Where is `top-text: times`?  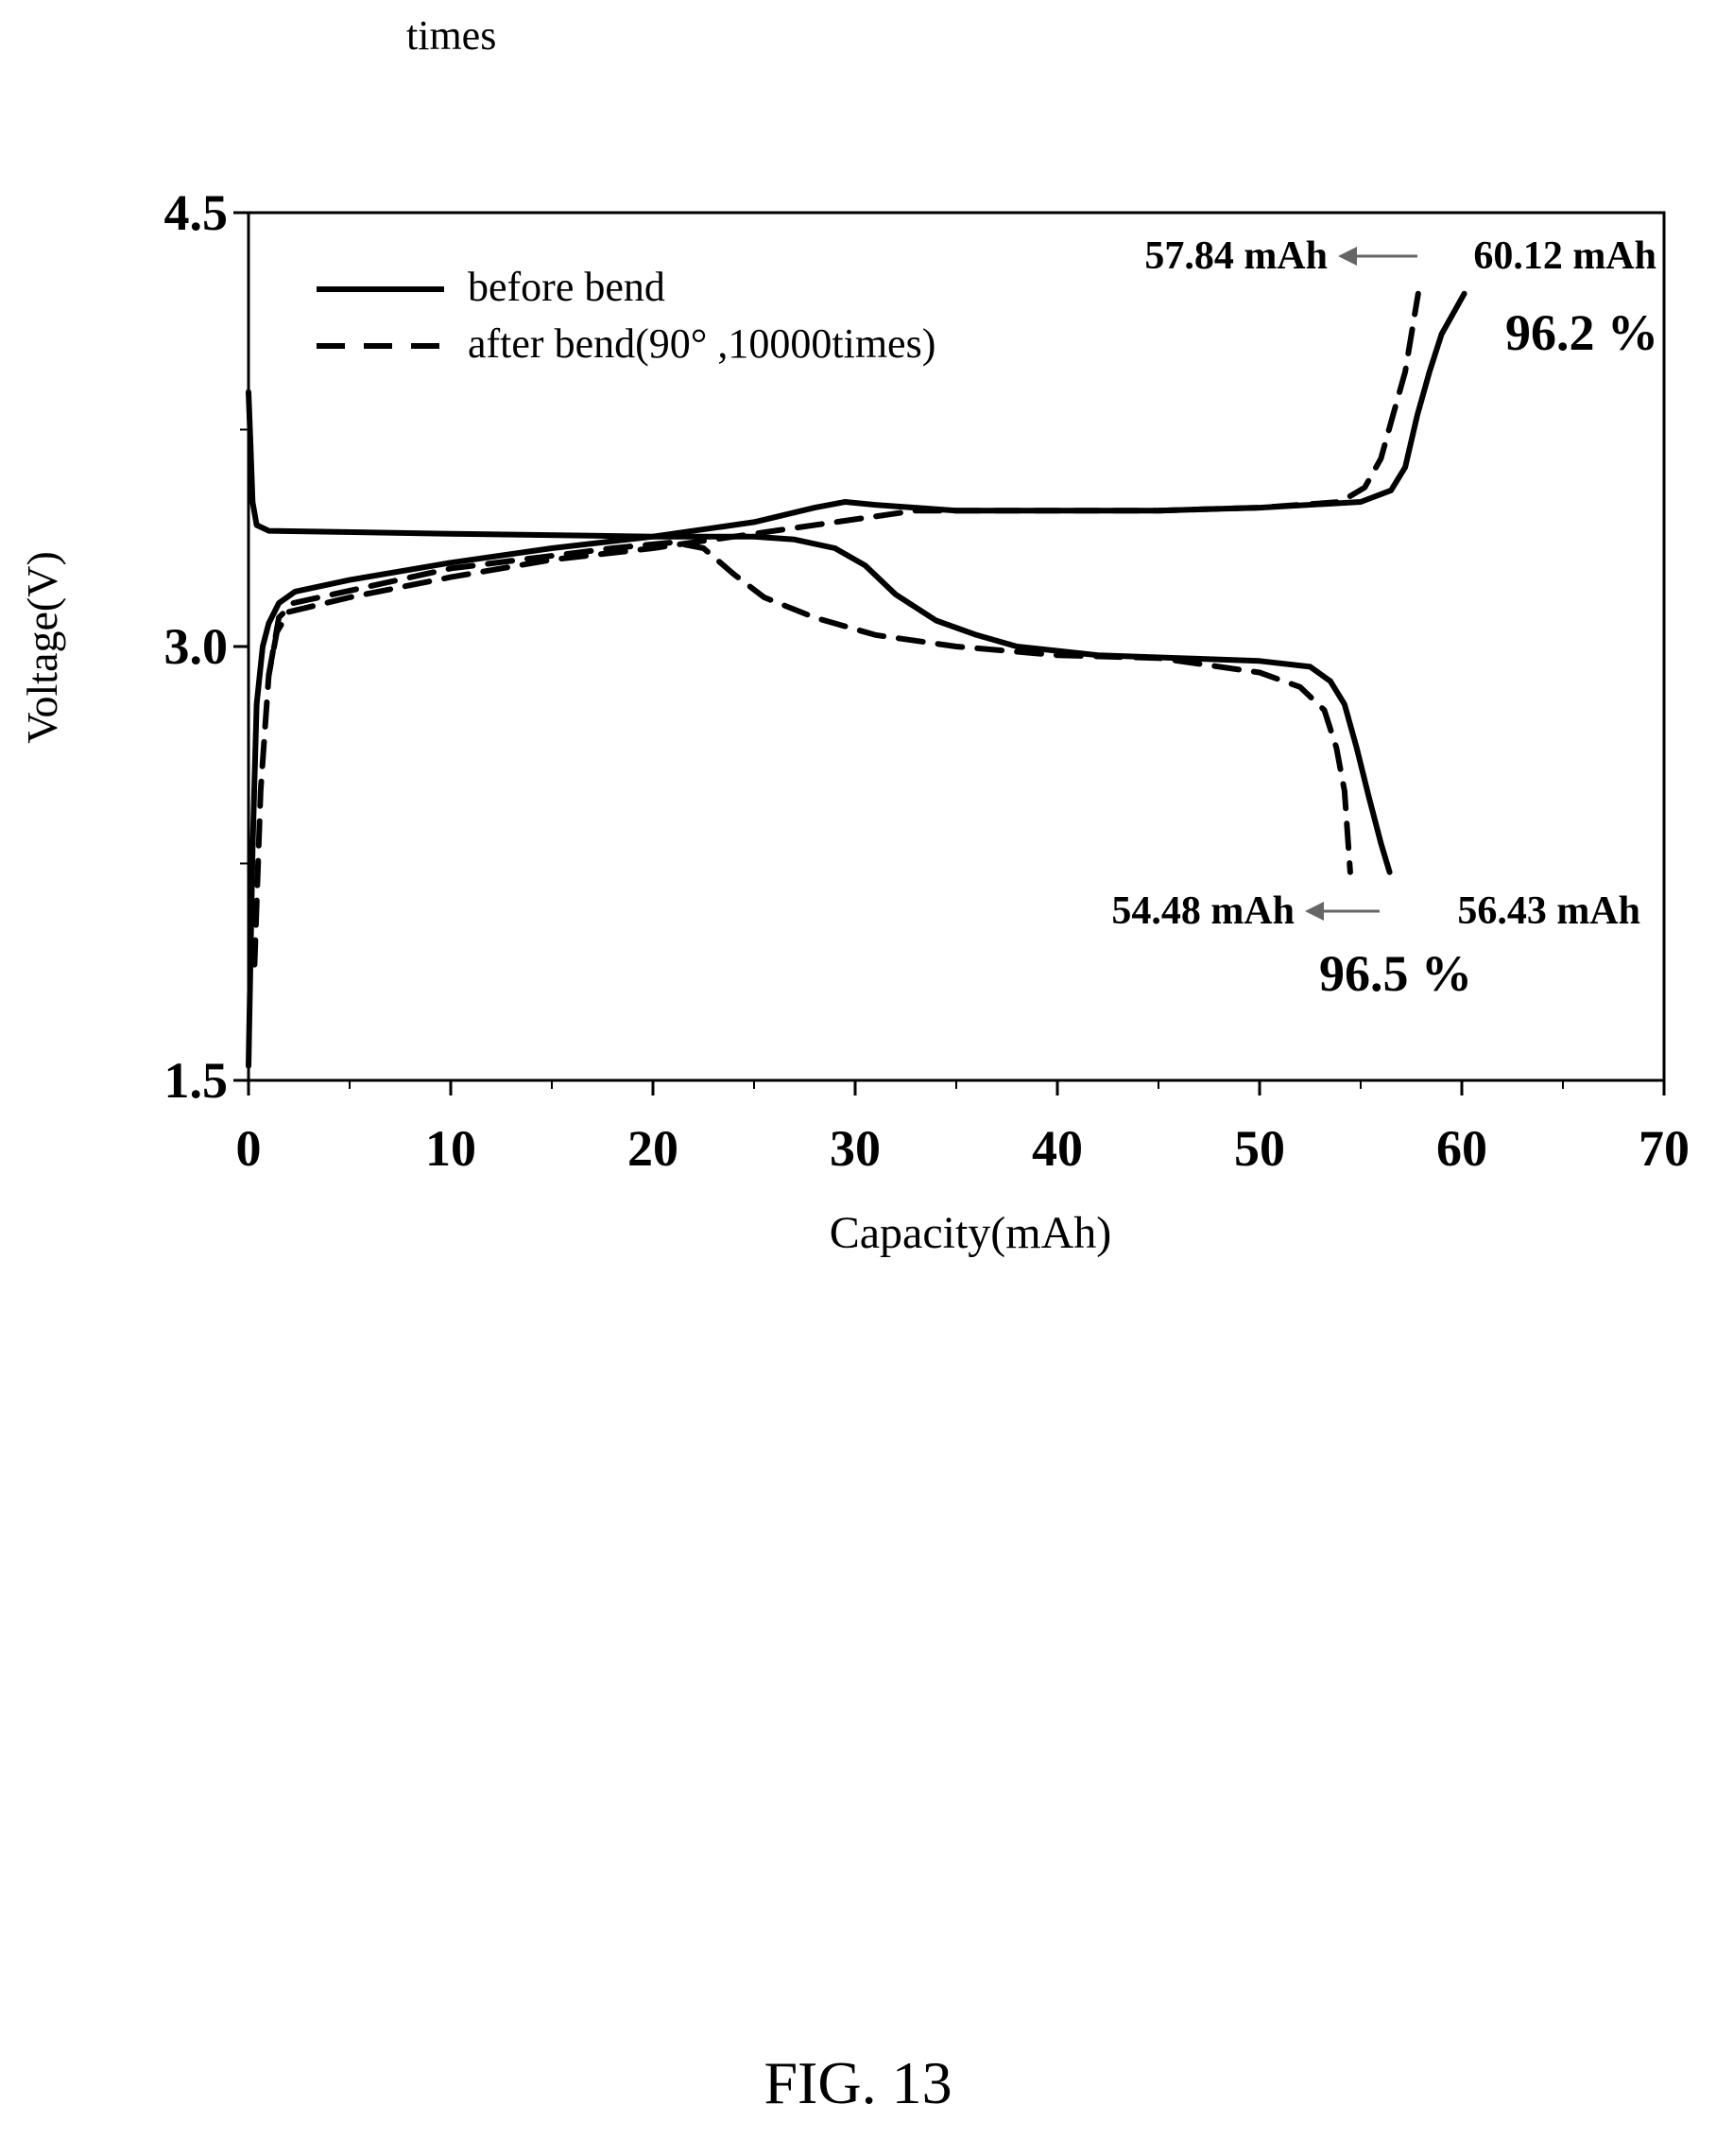
top-text: times is located at coordinates (451, 35).